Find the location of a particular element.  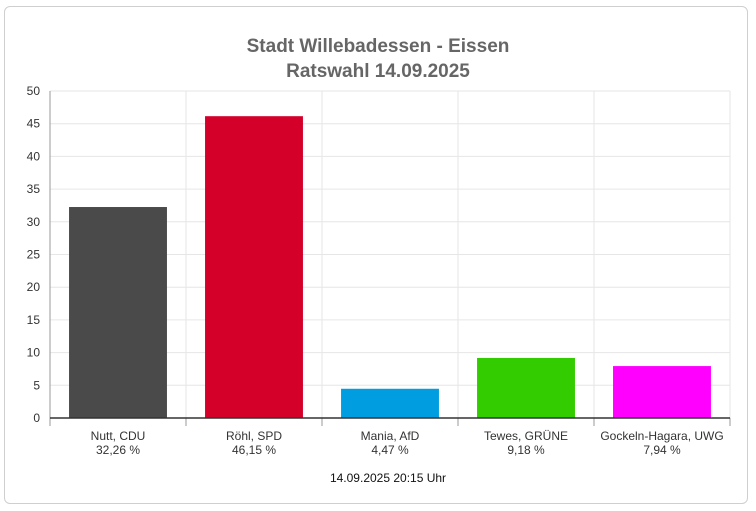

y-tick-label: 35 is located at coordinates (34, 189).